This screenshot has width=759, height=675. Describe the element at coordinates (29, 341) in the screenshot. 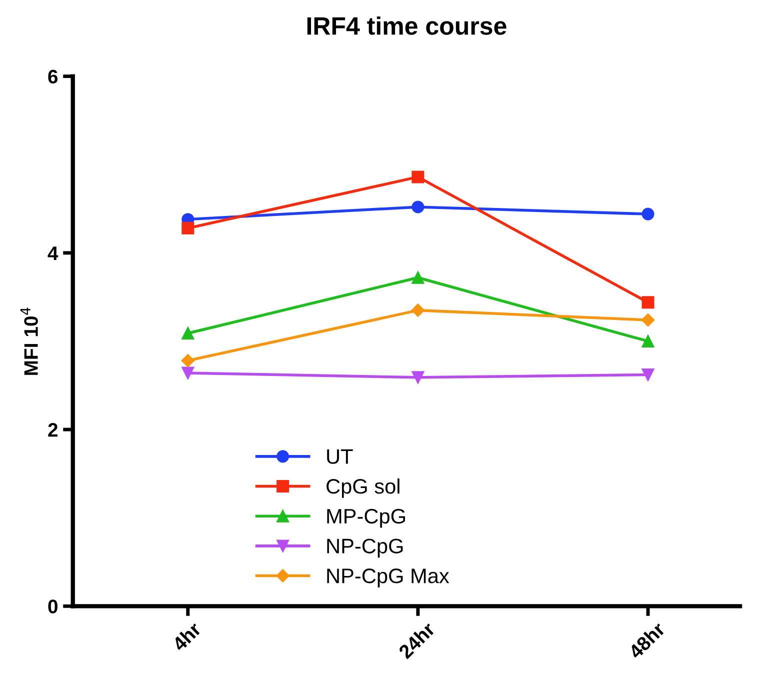

I see `y-axis-title: MFI 10$^{4}$` at that location.